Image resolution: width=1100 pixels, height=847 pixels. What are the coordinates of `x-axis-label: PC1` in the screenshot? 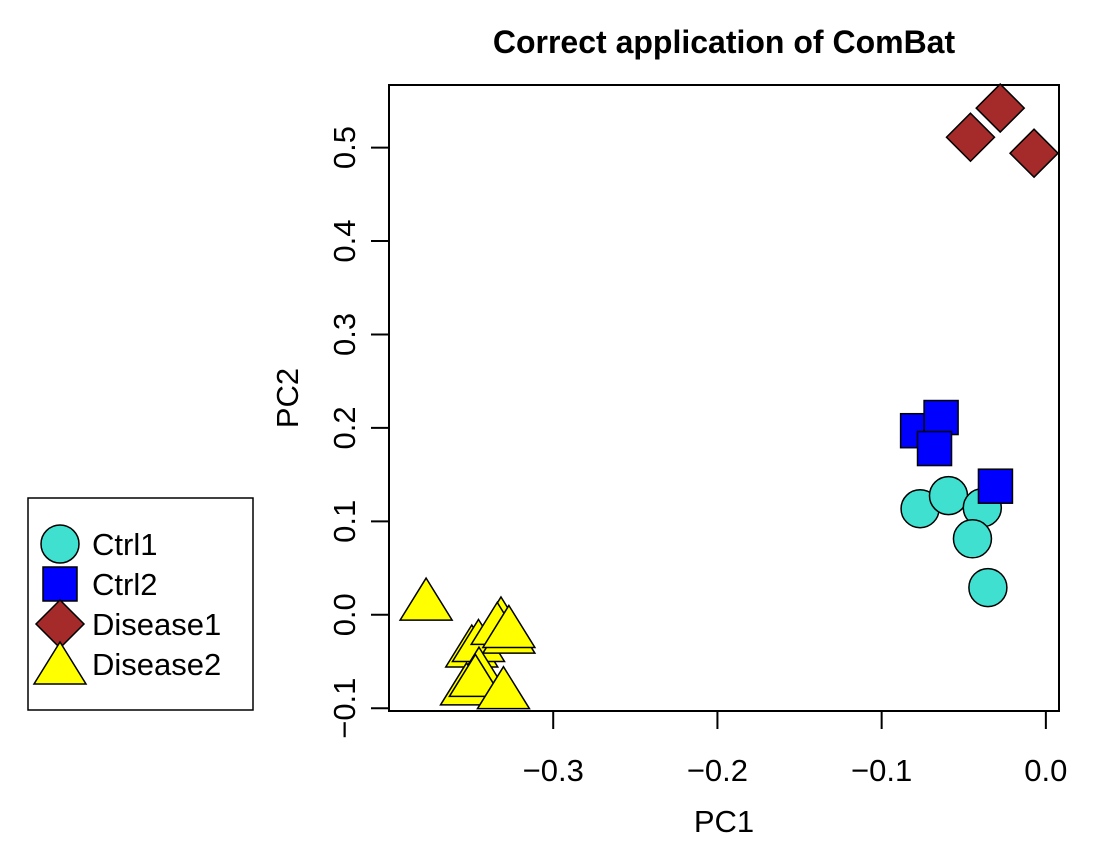 It's located at (724, 821).